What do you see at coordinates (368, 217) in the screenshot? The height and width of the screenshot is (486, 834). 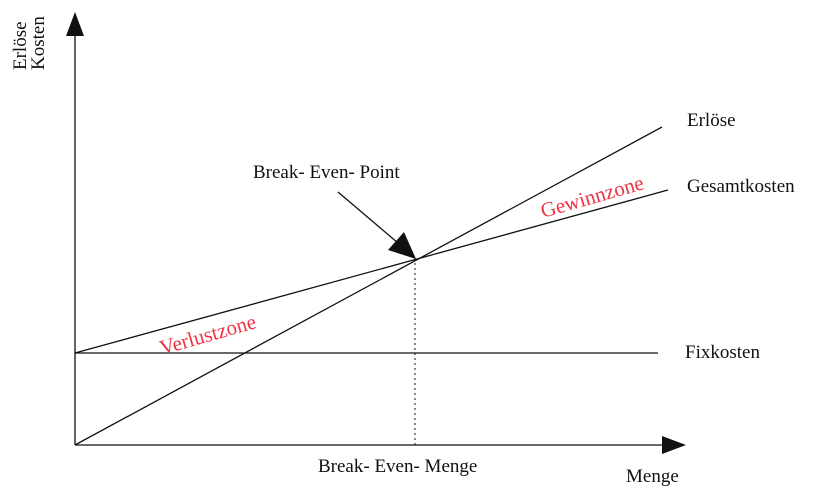 I see `break-even-arrow` at bounding box center [368, 217].